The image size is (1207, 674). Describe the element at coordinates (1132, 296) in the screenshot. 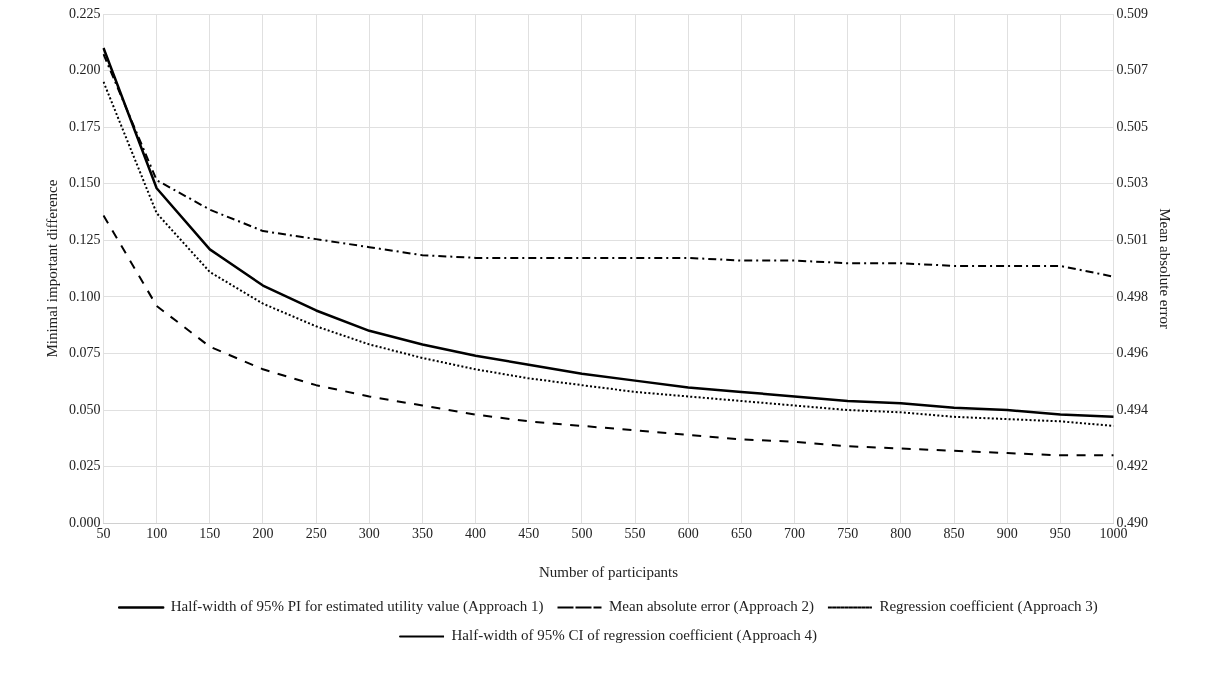

I see `y2-tick-label: 0.498` at that location.